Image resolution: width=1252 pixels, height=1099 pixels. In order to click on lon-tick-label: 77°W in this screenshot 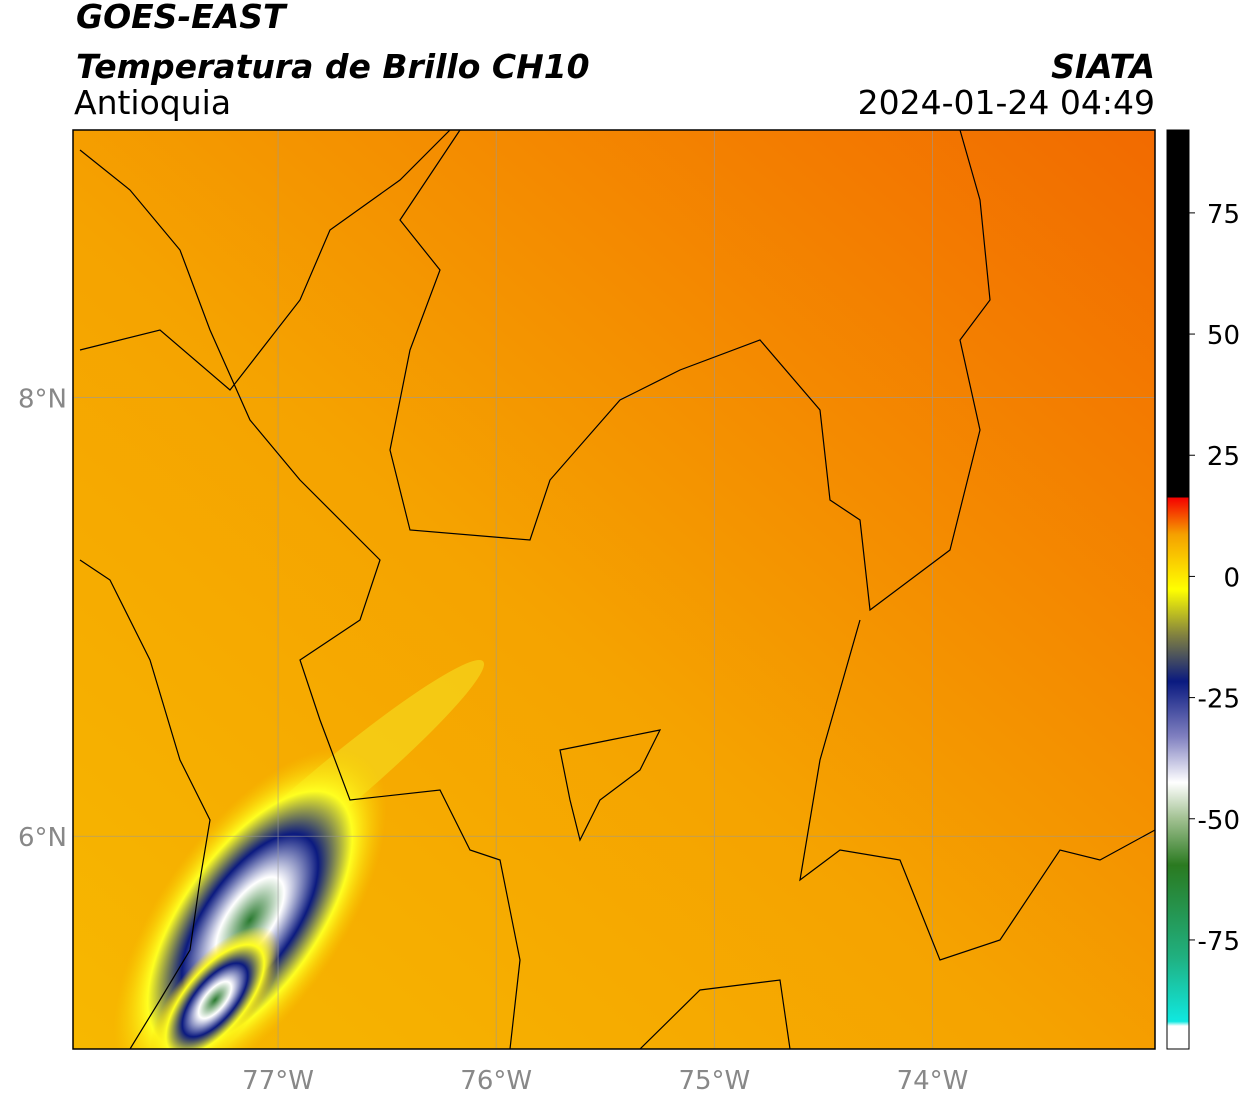, I will do `click(278, 1081)`.